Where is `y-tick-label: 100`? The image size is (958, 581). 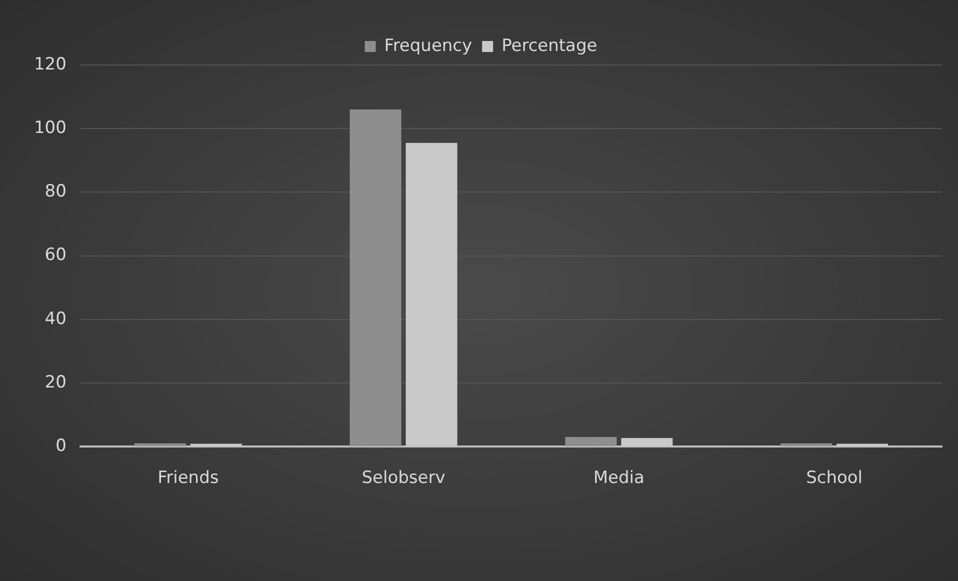 y-tick-label: 100 is located at coordinates (50, 128).